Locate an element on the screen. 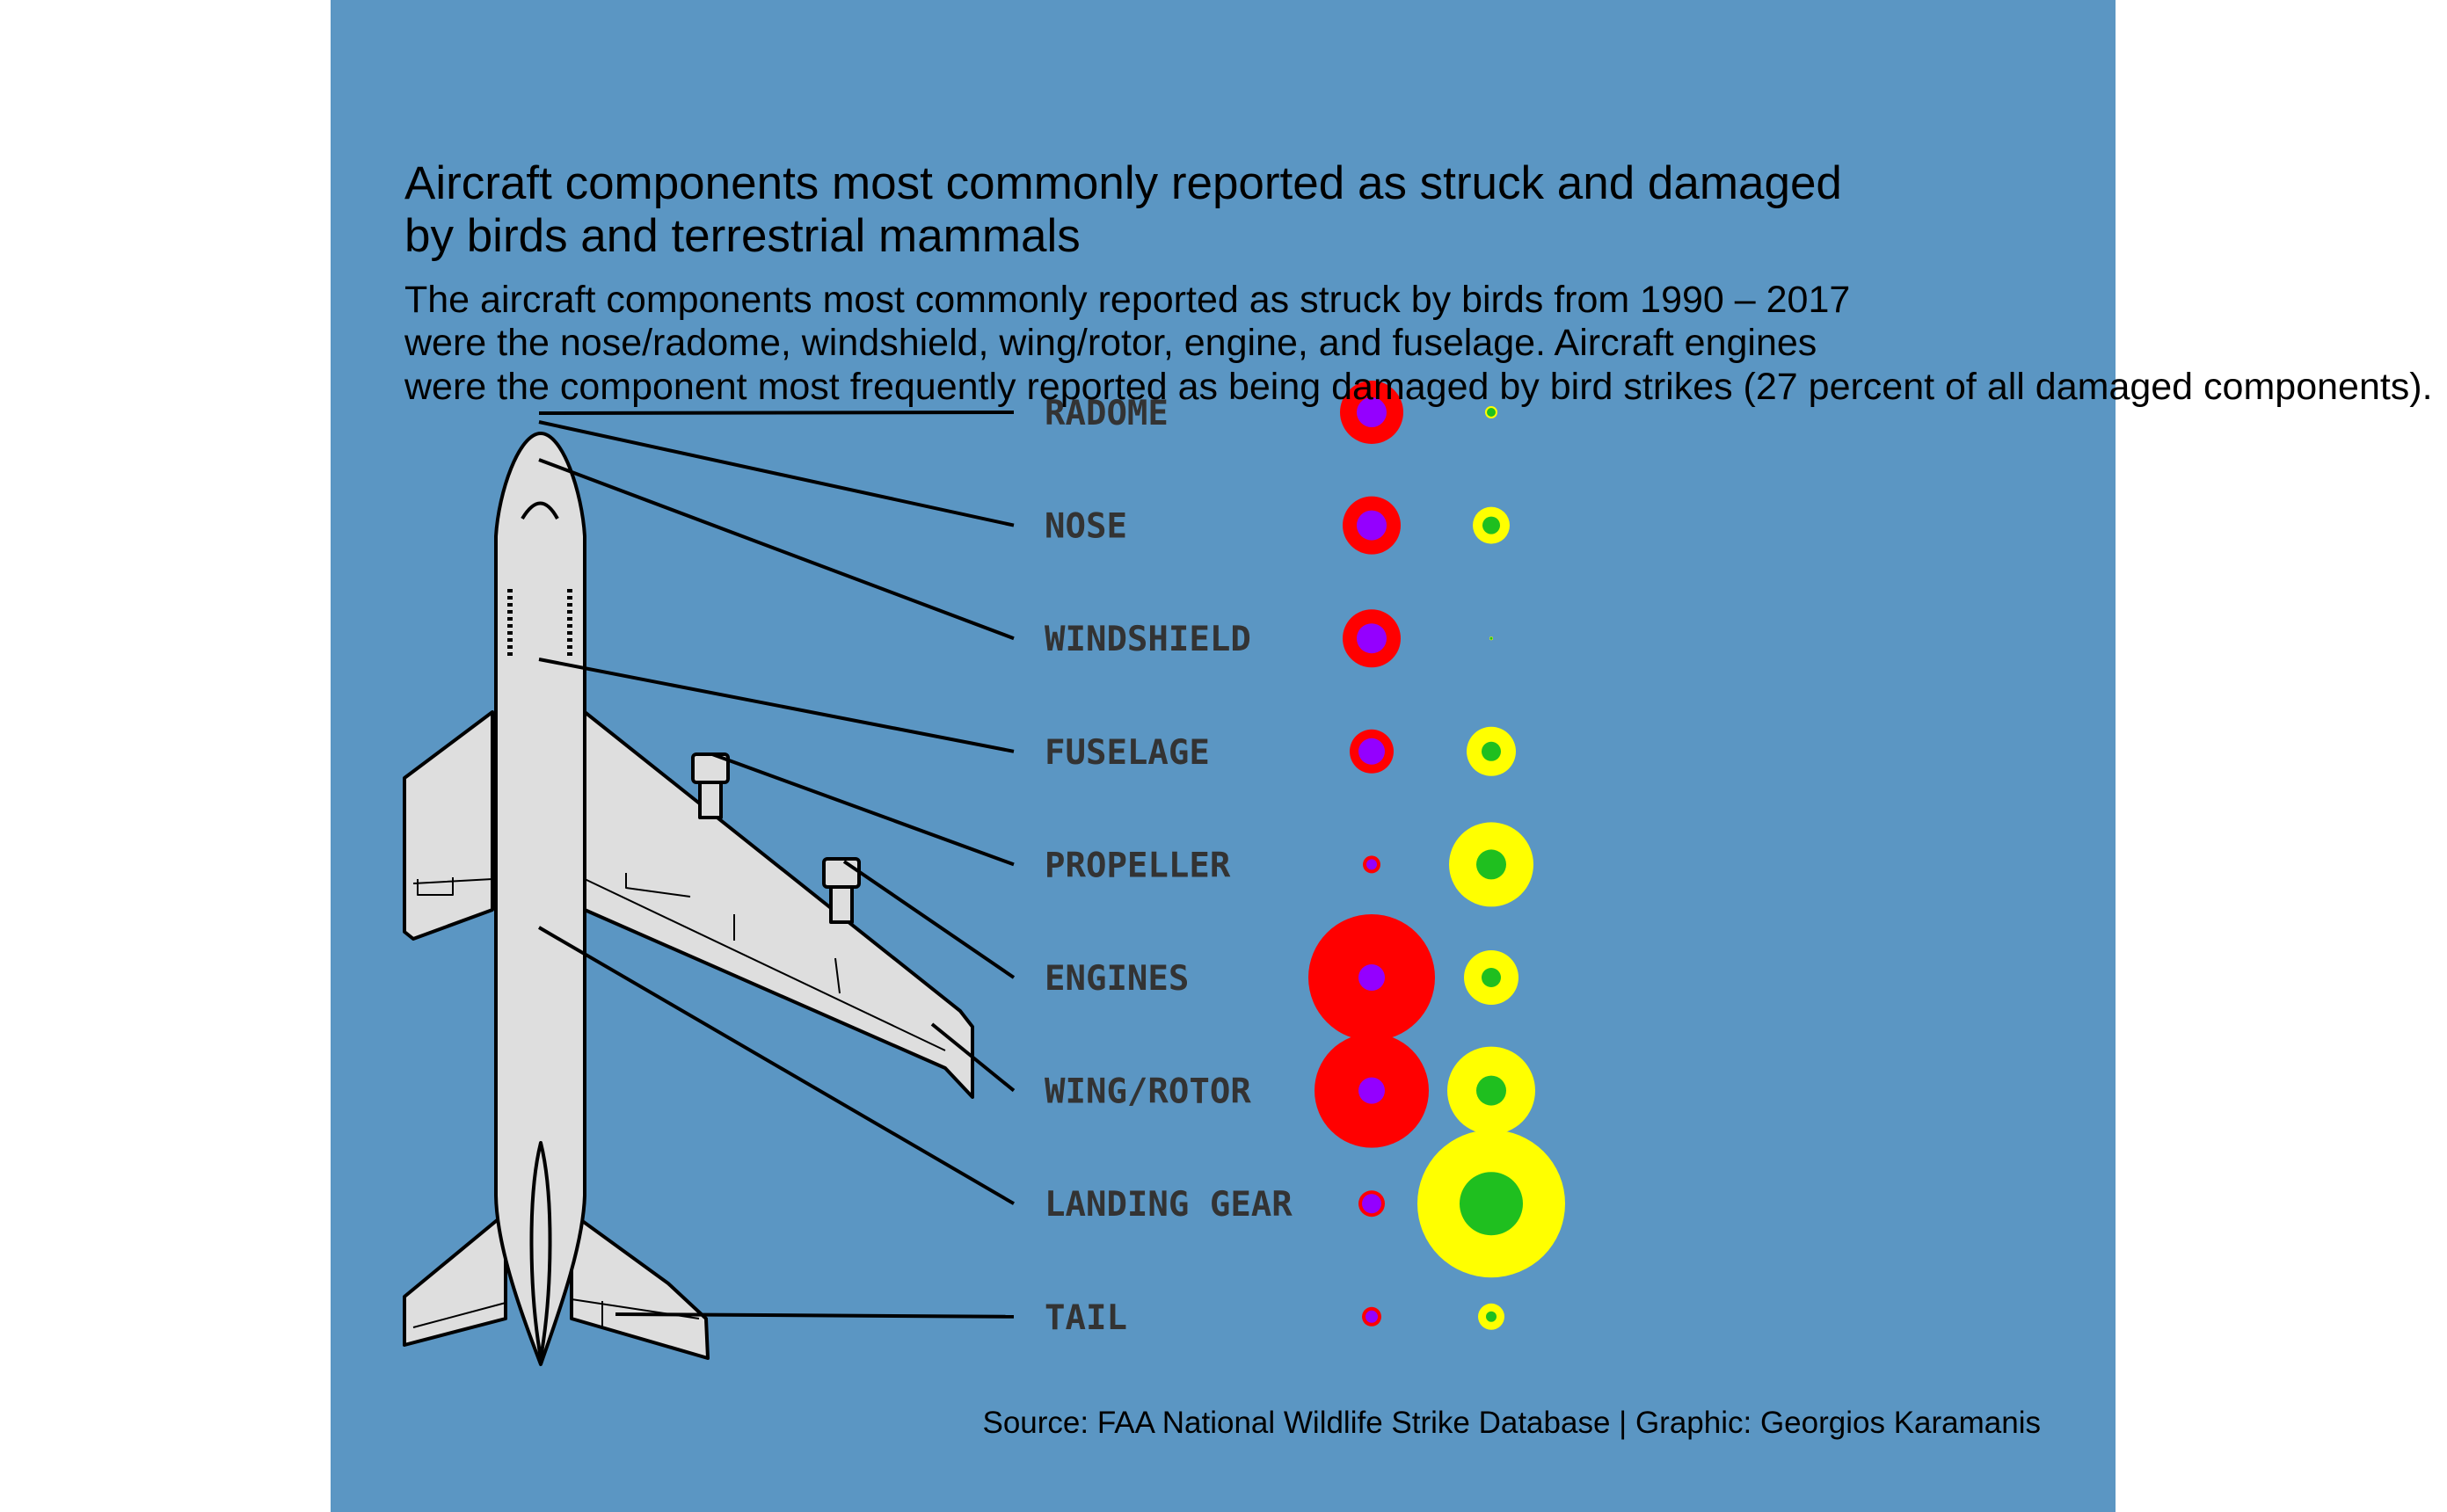 The height and width of the screenshot is (1512, 2447). component-label-landing-gear: LANDING GEAR is located at coordinates (1169, 1205).